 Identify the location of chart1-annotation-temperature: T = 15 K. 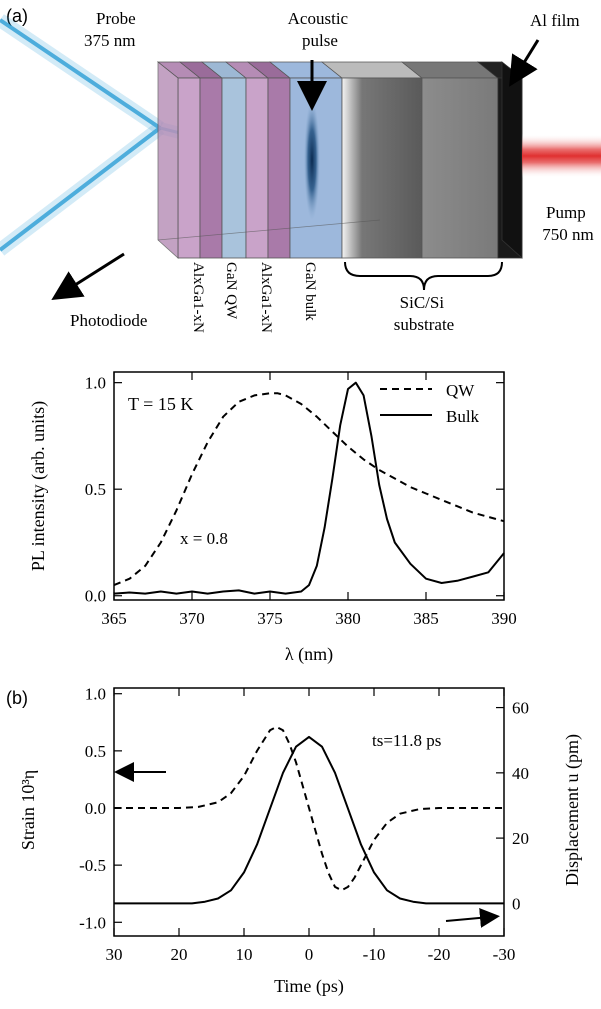
(160, 404).